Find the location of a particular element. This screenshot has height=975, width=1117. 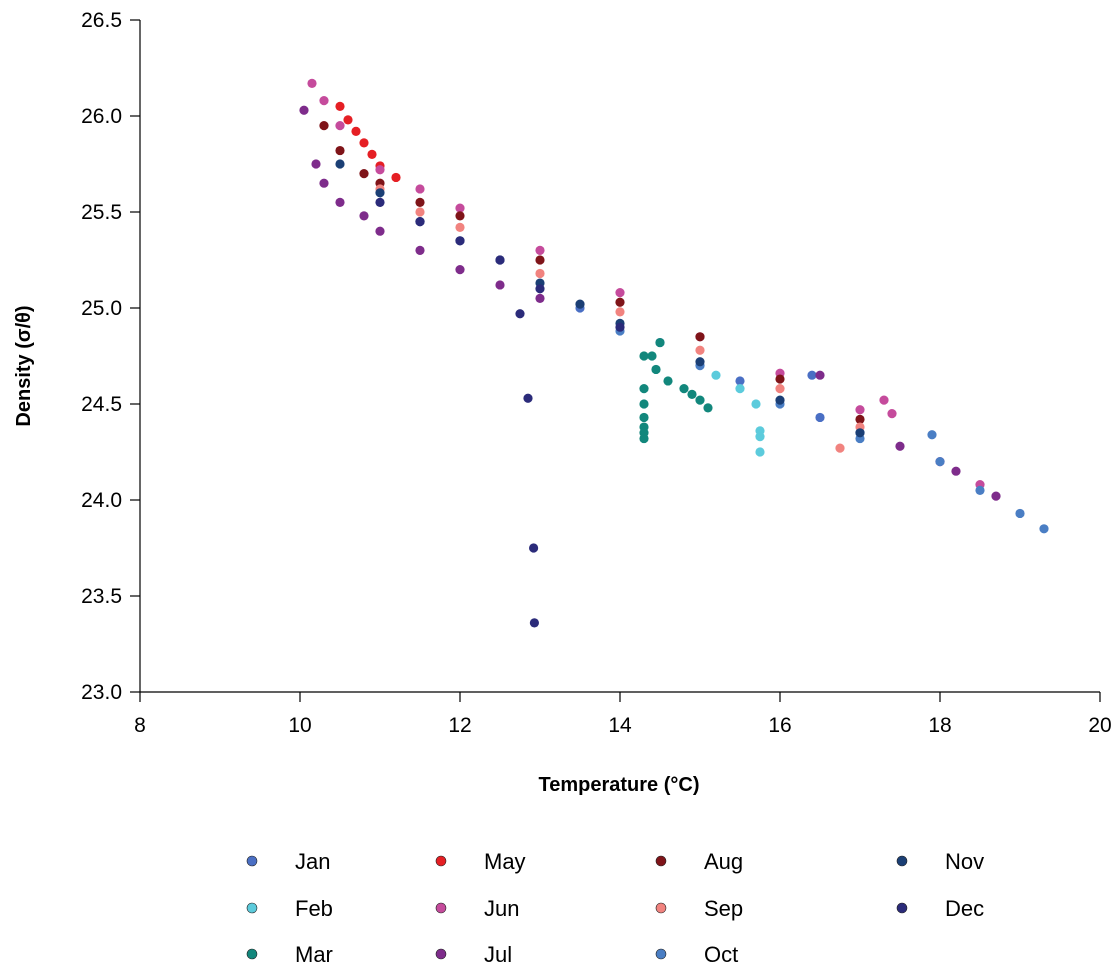

legend-item-aug: Aug is located at coordinates (699, 861).